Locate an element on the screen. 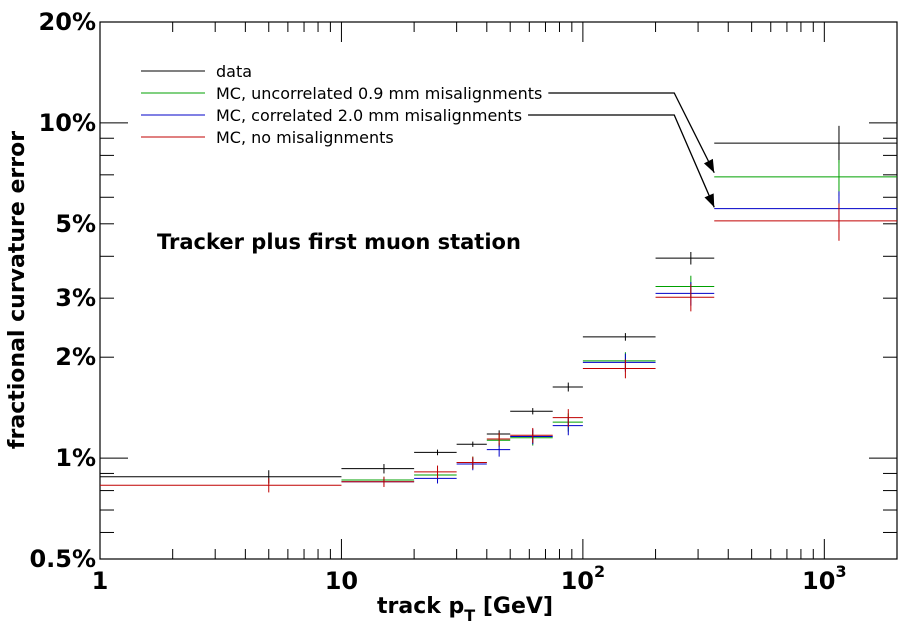  x-tick-label: 10 is located at coordinates (341, 581).